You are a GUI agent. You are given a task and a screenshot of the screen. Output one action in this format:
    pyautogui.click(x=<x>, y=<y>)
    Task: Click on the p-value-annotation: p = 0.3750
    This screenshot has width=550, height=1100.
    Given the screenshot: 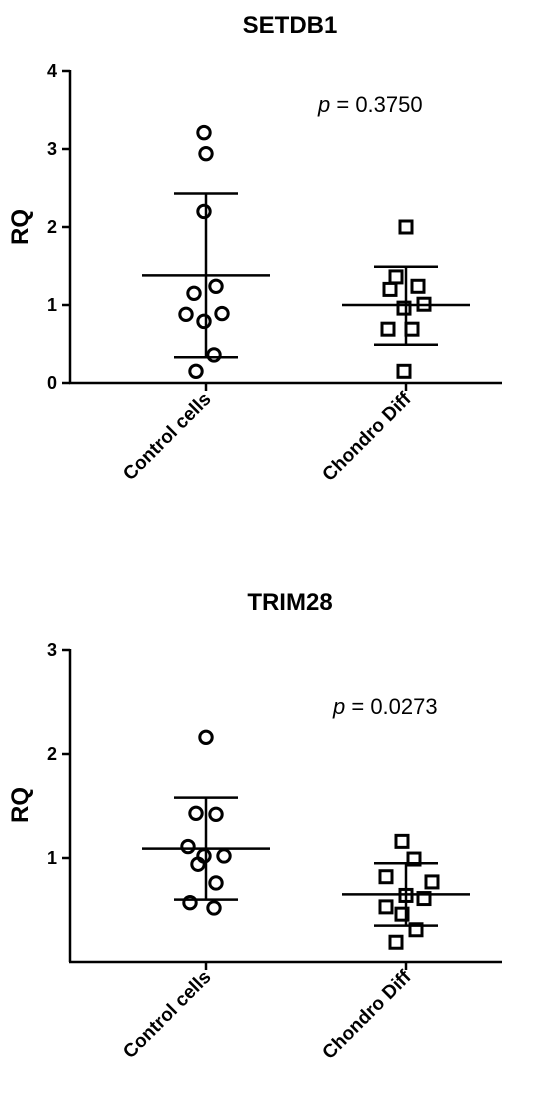 What is the action you would take?
    pyautogui.click(x=370, y=104)
    